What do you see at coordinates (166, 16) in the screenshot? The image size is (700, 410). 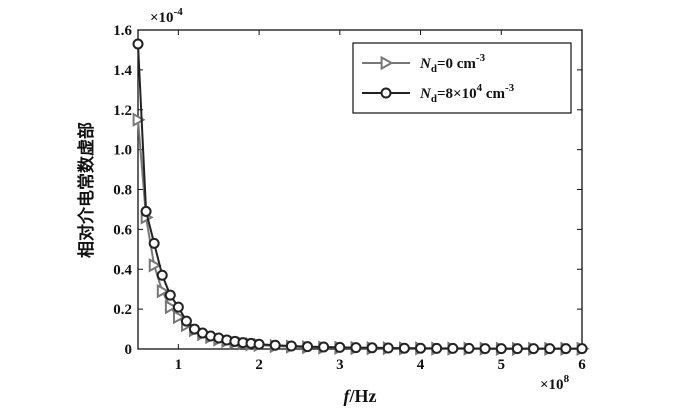 I see `y-scale-label: ×10⁻⁴` at bounding box center [166, 16].